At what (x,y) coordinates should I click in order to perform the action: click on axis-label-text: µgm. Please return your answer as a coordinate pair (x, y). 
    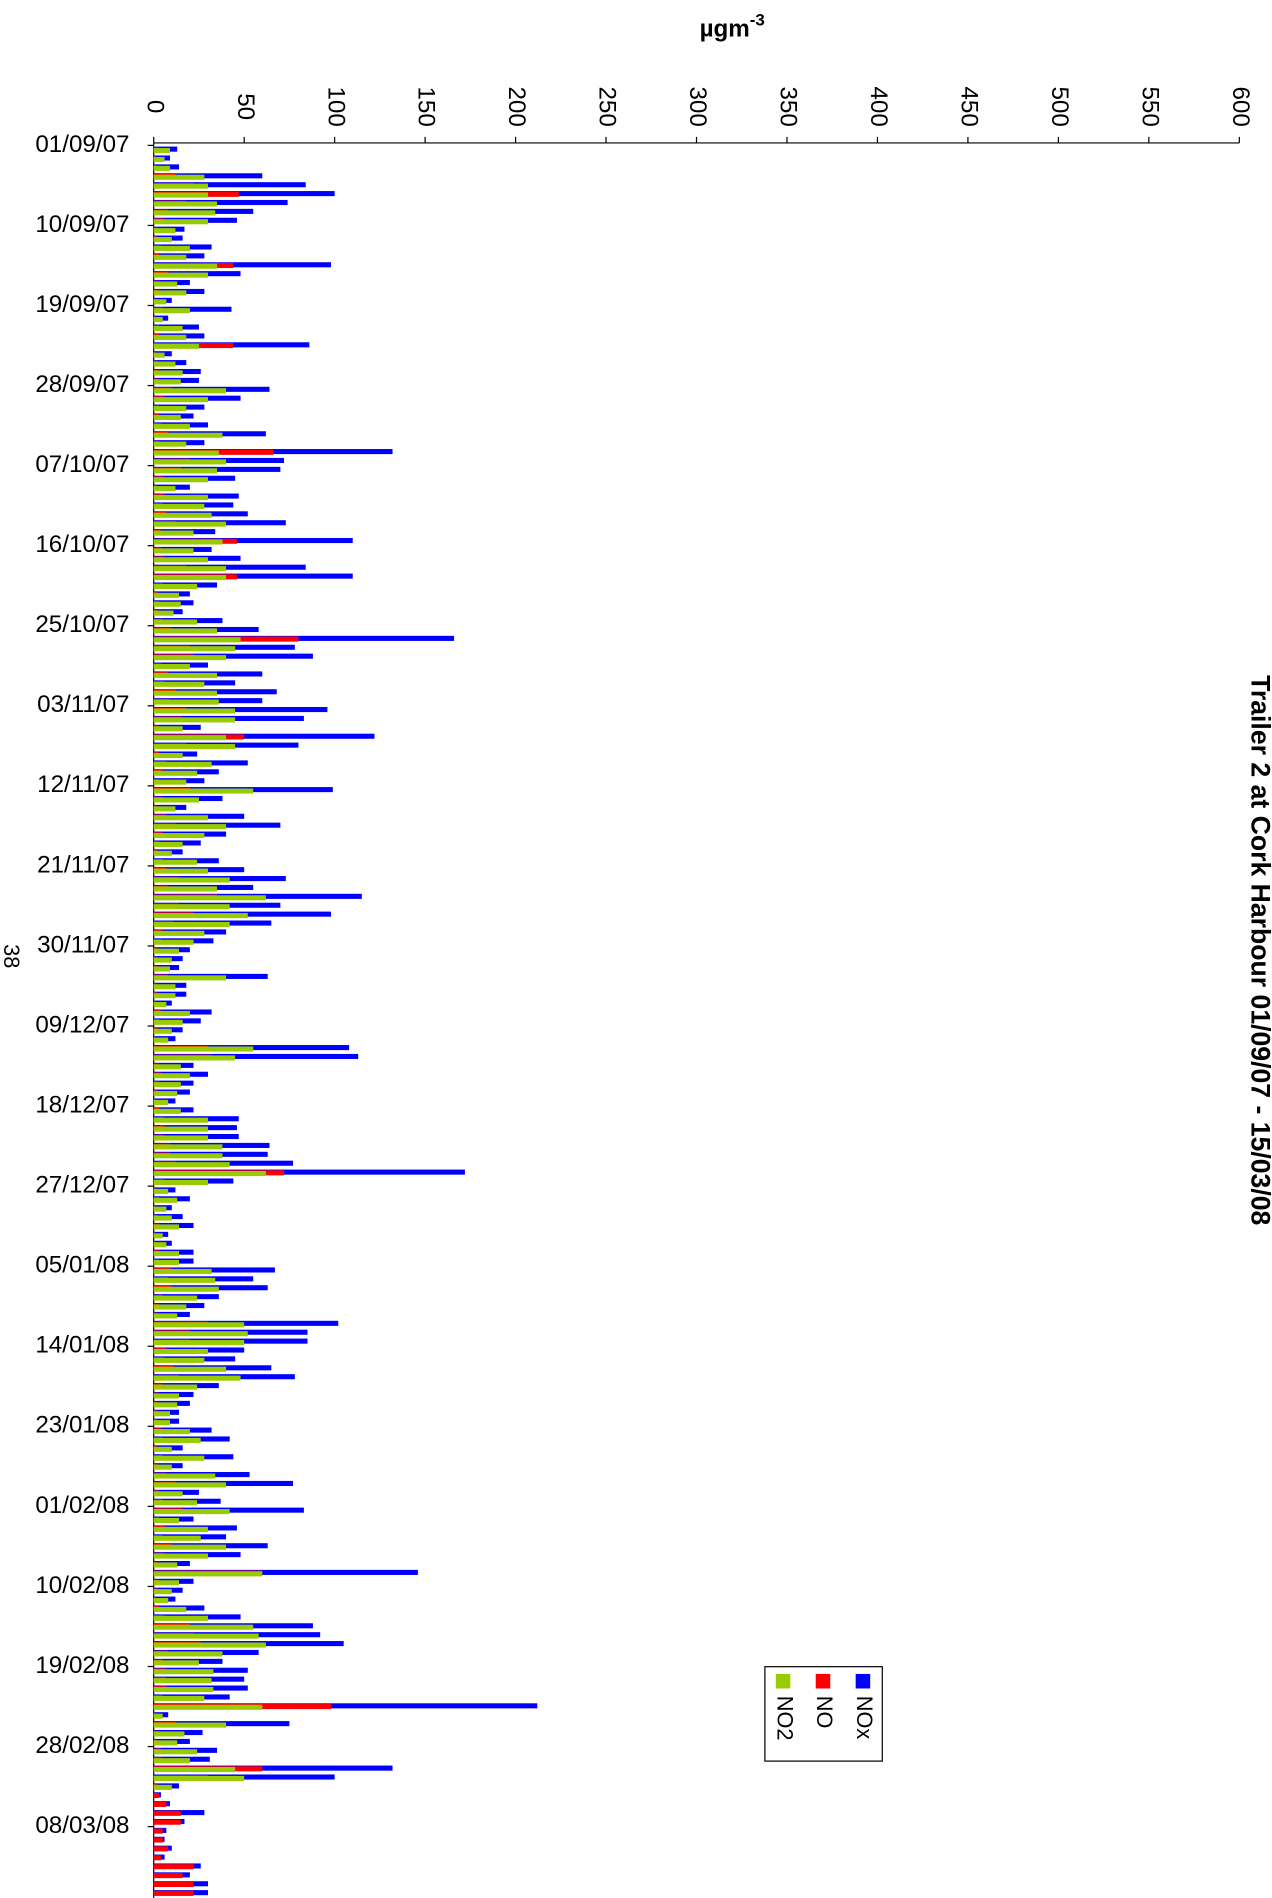
    Looking at the image, I should click on (725, 28).